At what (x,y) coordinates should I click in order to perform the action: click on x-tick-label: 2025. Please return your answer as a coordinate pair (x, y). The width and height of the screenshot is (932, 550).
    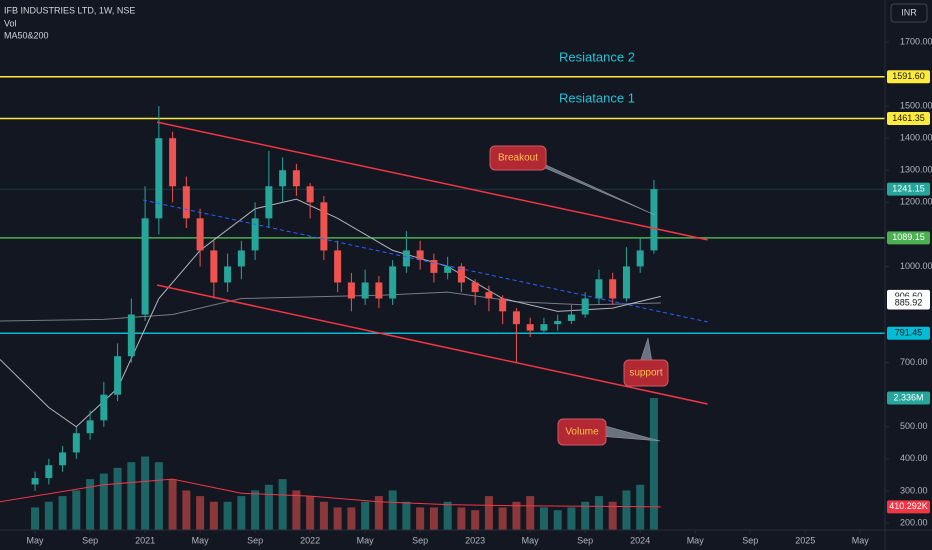
    Looking at the image, I should click on (805, 540).